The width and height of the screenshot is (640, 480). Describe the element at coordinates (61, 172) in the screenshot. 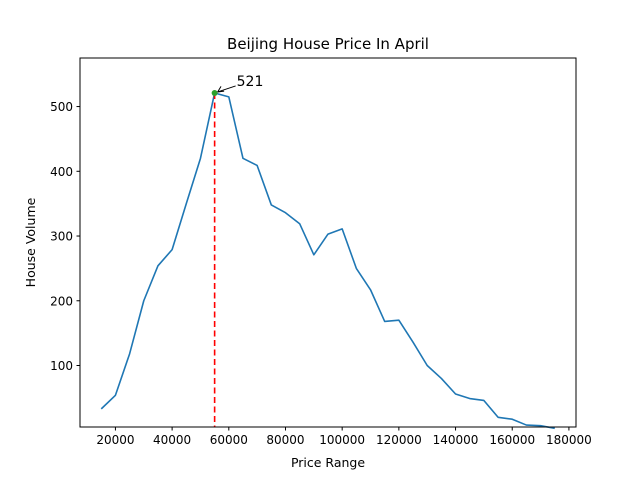

I see `y-tick-label: 400` at that location.